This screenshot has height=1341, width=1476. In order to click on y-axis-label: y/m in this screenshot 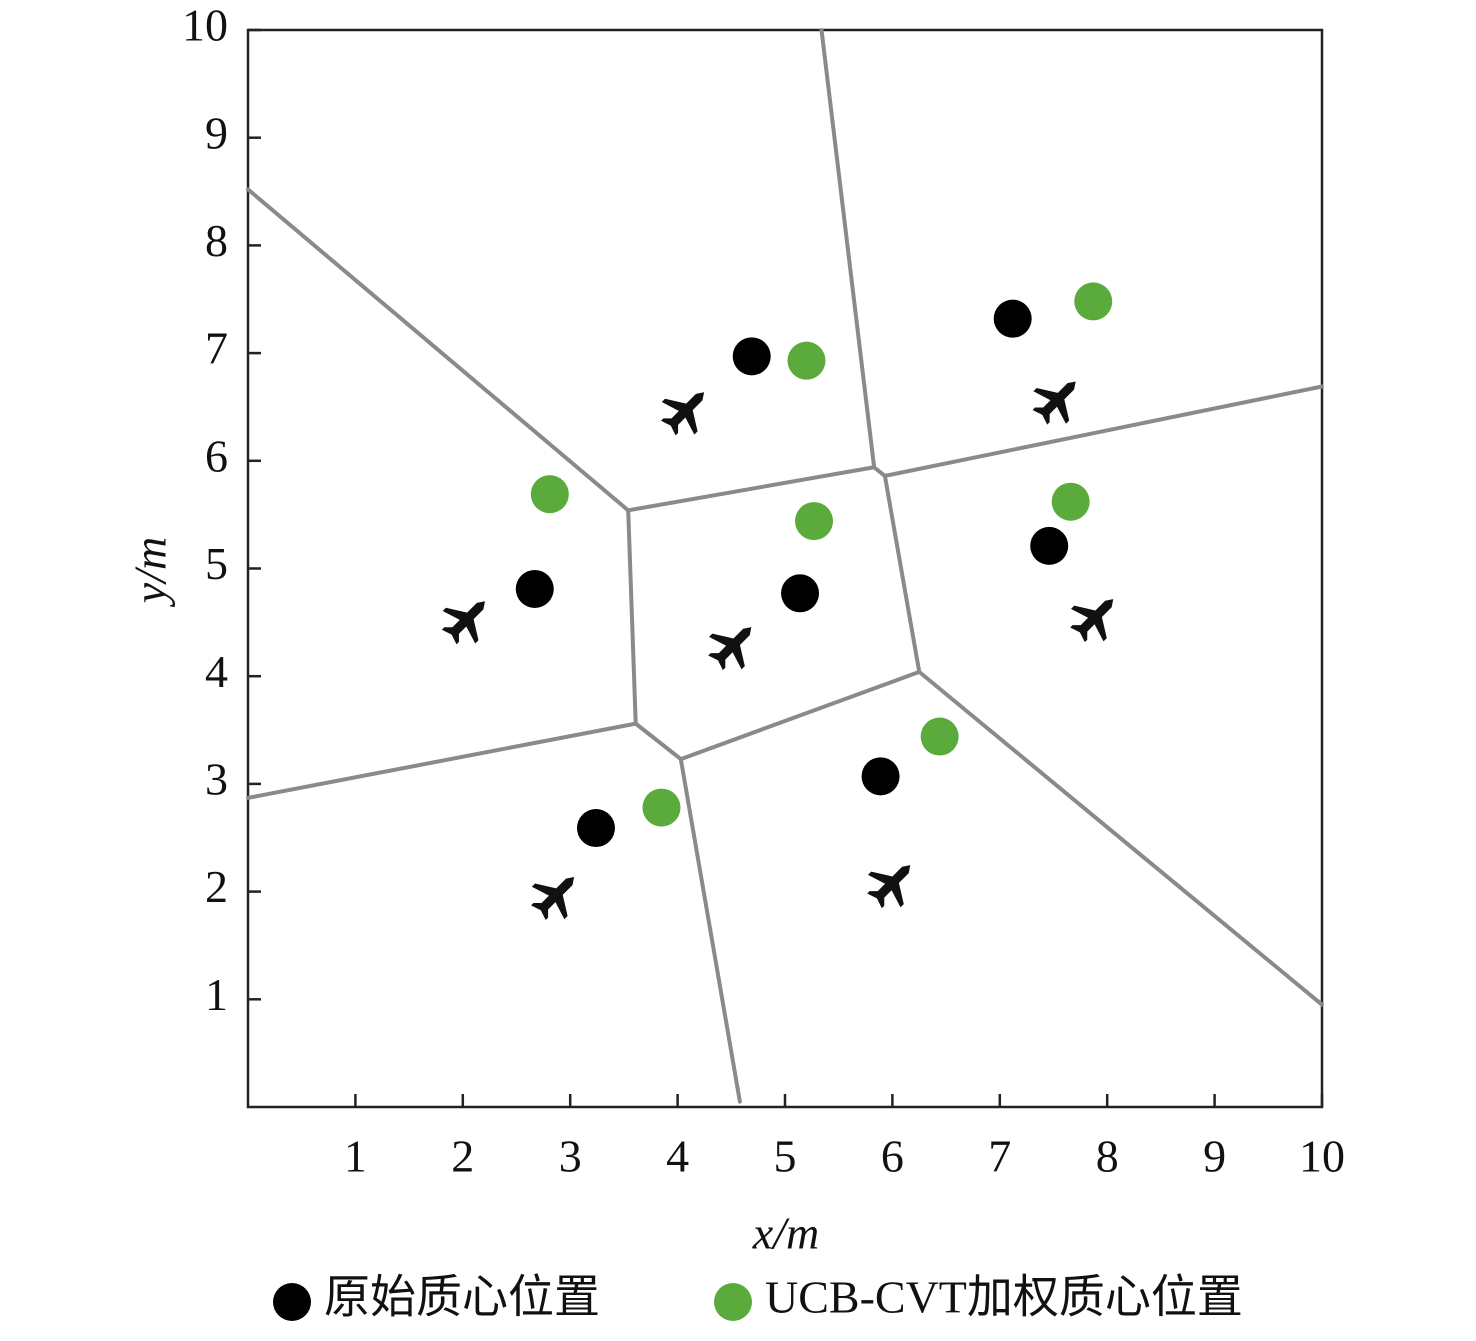, I will do `click(150, 572)`.